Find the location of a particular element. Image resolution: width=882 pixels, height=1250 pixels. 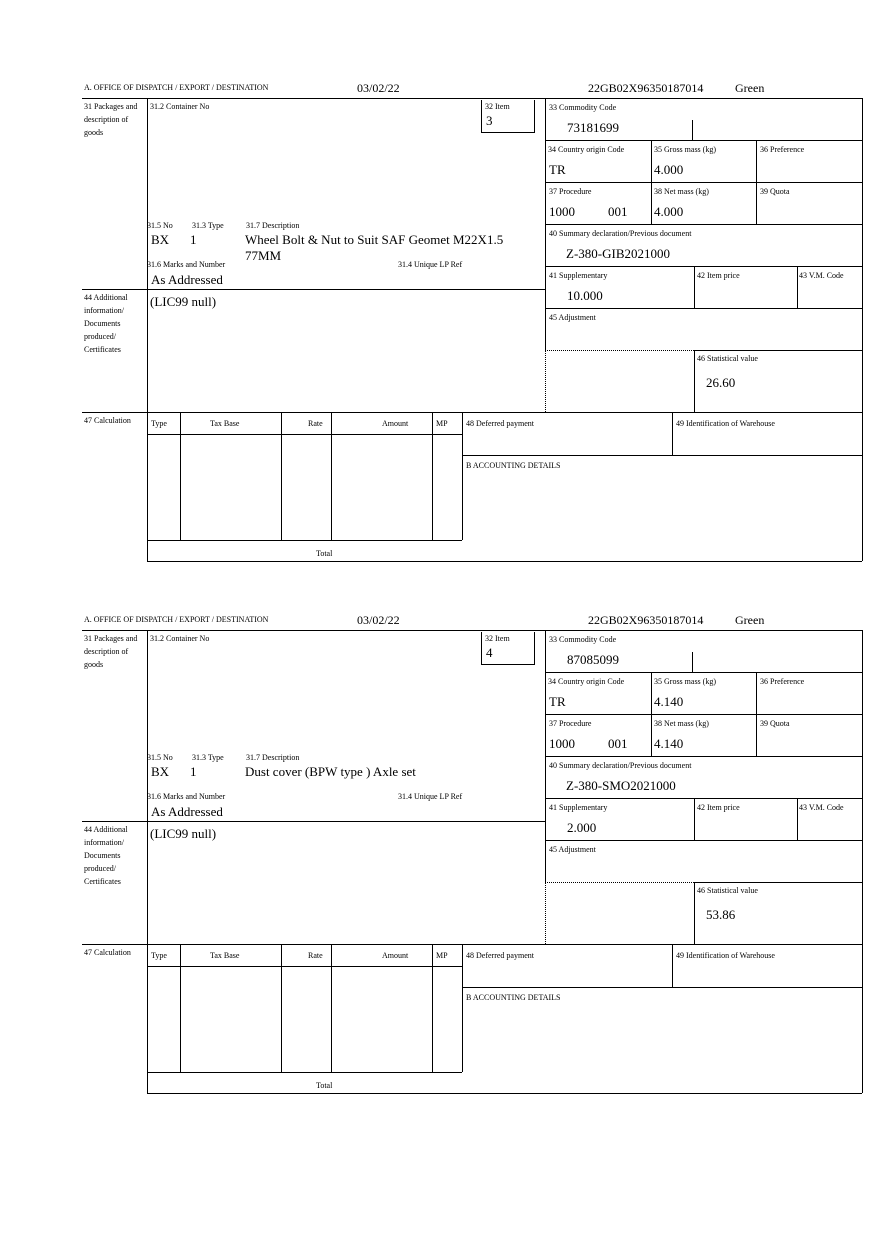

goods-description-cont: 77MM is located at coordinates (263, 255).